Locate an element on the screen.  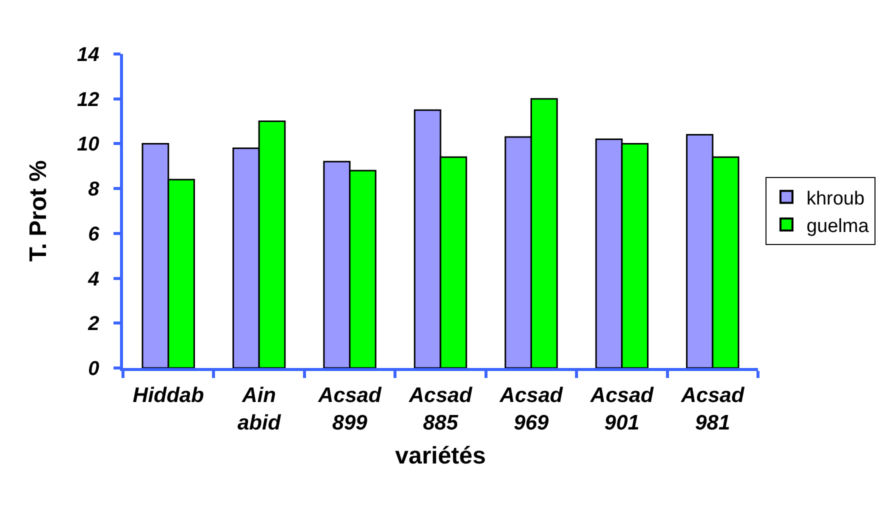
x-tick-label: Acsad 969 is located at coordinates (531, 409).